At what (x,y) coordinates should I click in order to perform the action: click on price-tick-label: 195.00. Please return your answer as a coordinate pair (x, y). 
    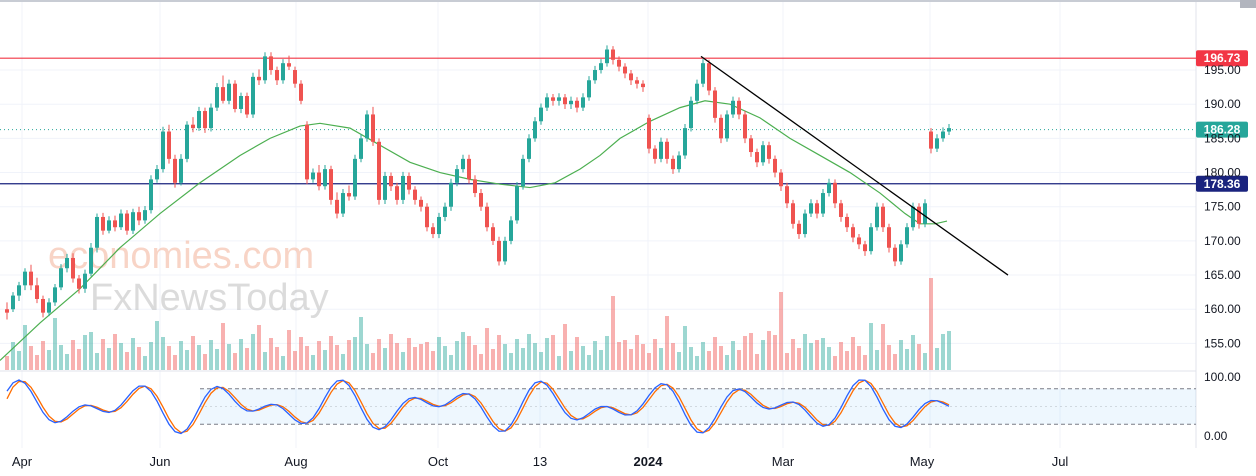
    Looking at the image, I should click on (1222, 70).